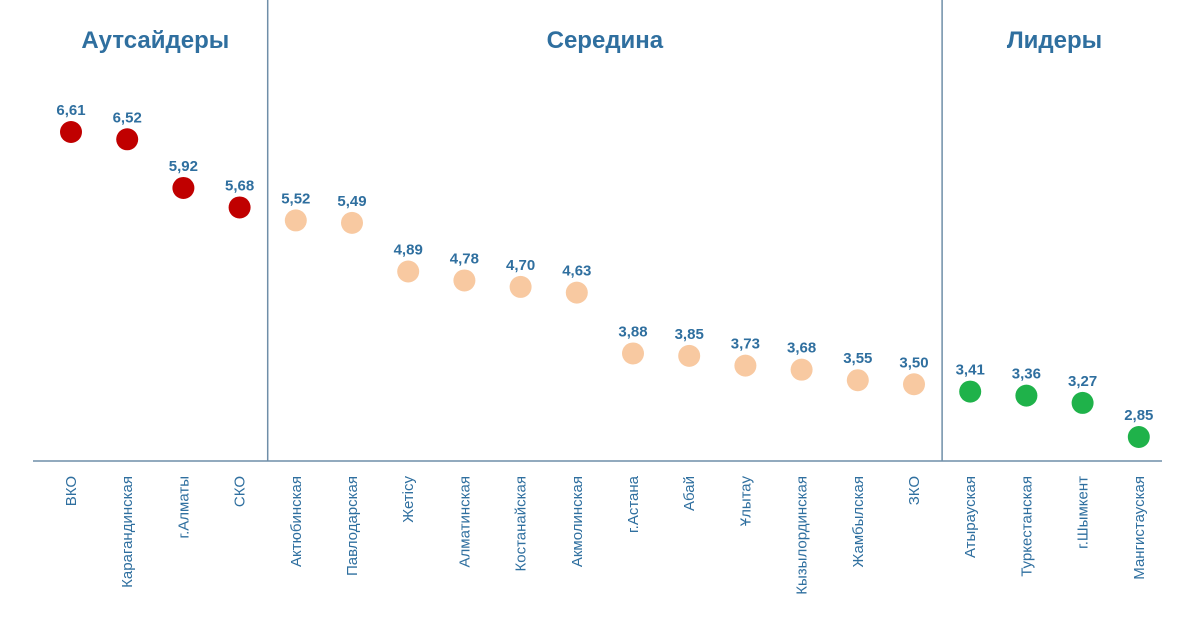 The height and width of the screenshot is (636, 1200). I want to click on value-label: 4,89, so click(408, 250).